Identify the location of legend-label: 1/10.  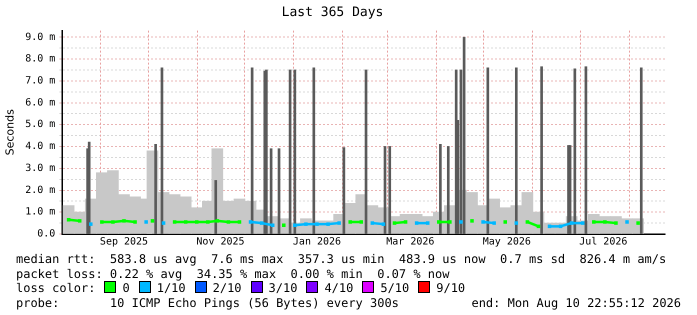
(171, 288).